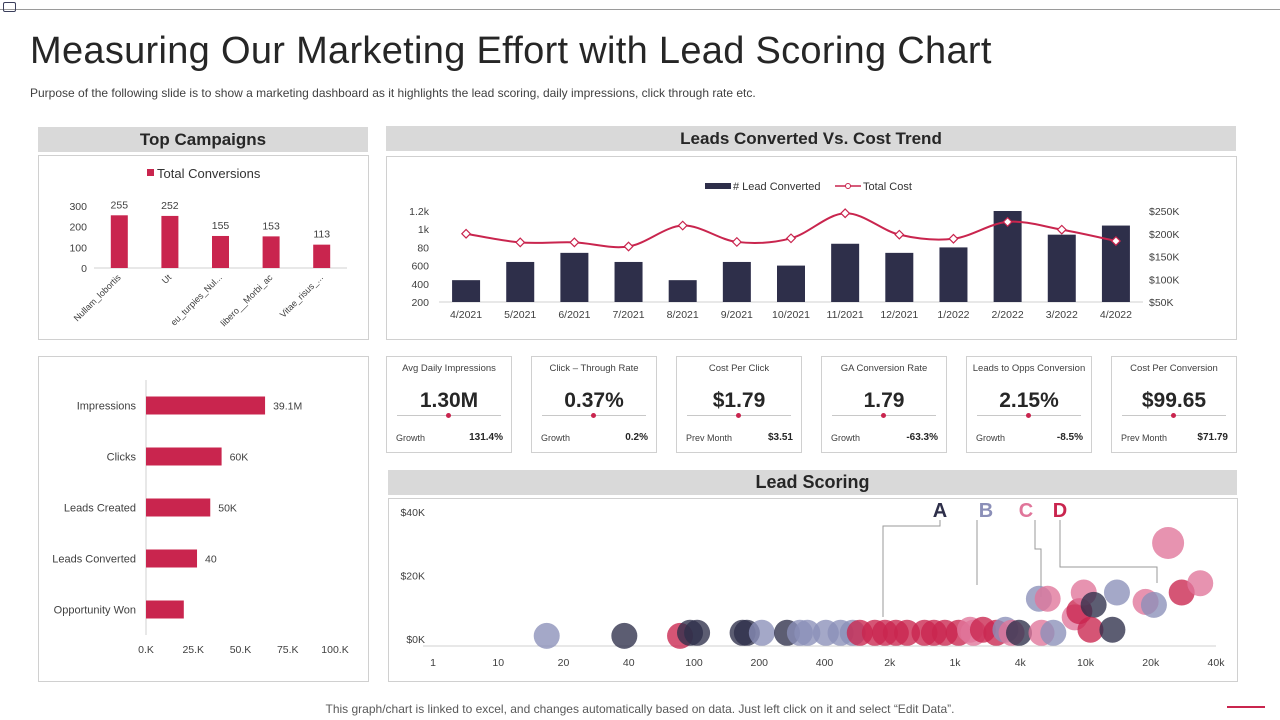  What do you see at coordinates (1008, 315) in the screenshot?
I see `x-tick-label: 2/2022` at bounding box center [1008, 315].